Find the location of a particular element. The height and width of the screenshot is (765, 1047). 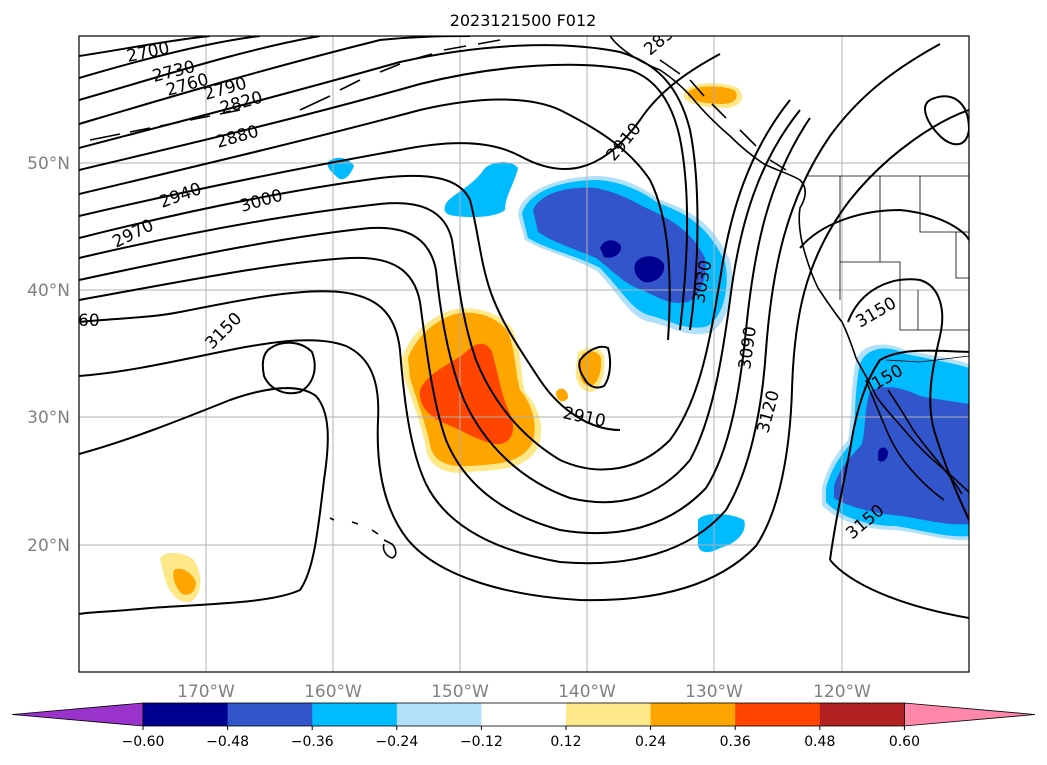

lat-tick-labels: 50°N 40°N 30°N 20°N is located at coordinates (48, 355).